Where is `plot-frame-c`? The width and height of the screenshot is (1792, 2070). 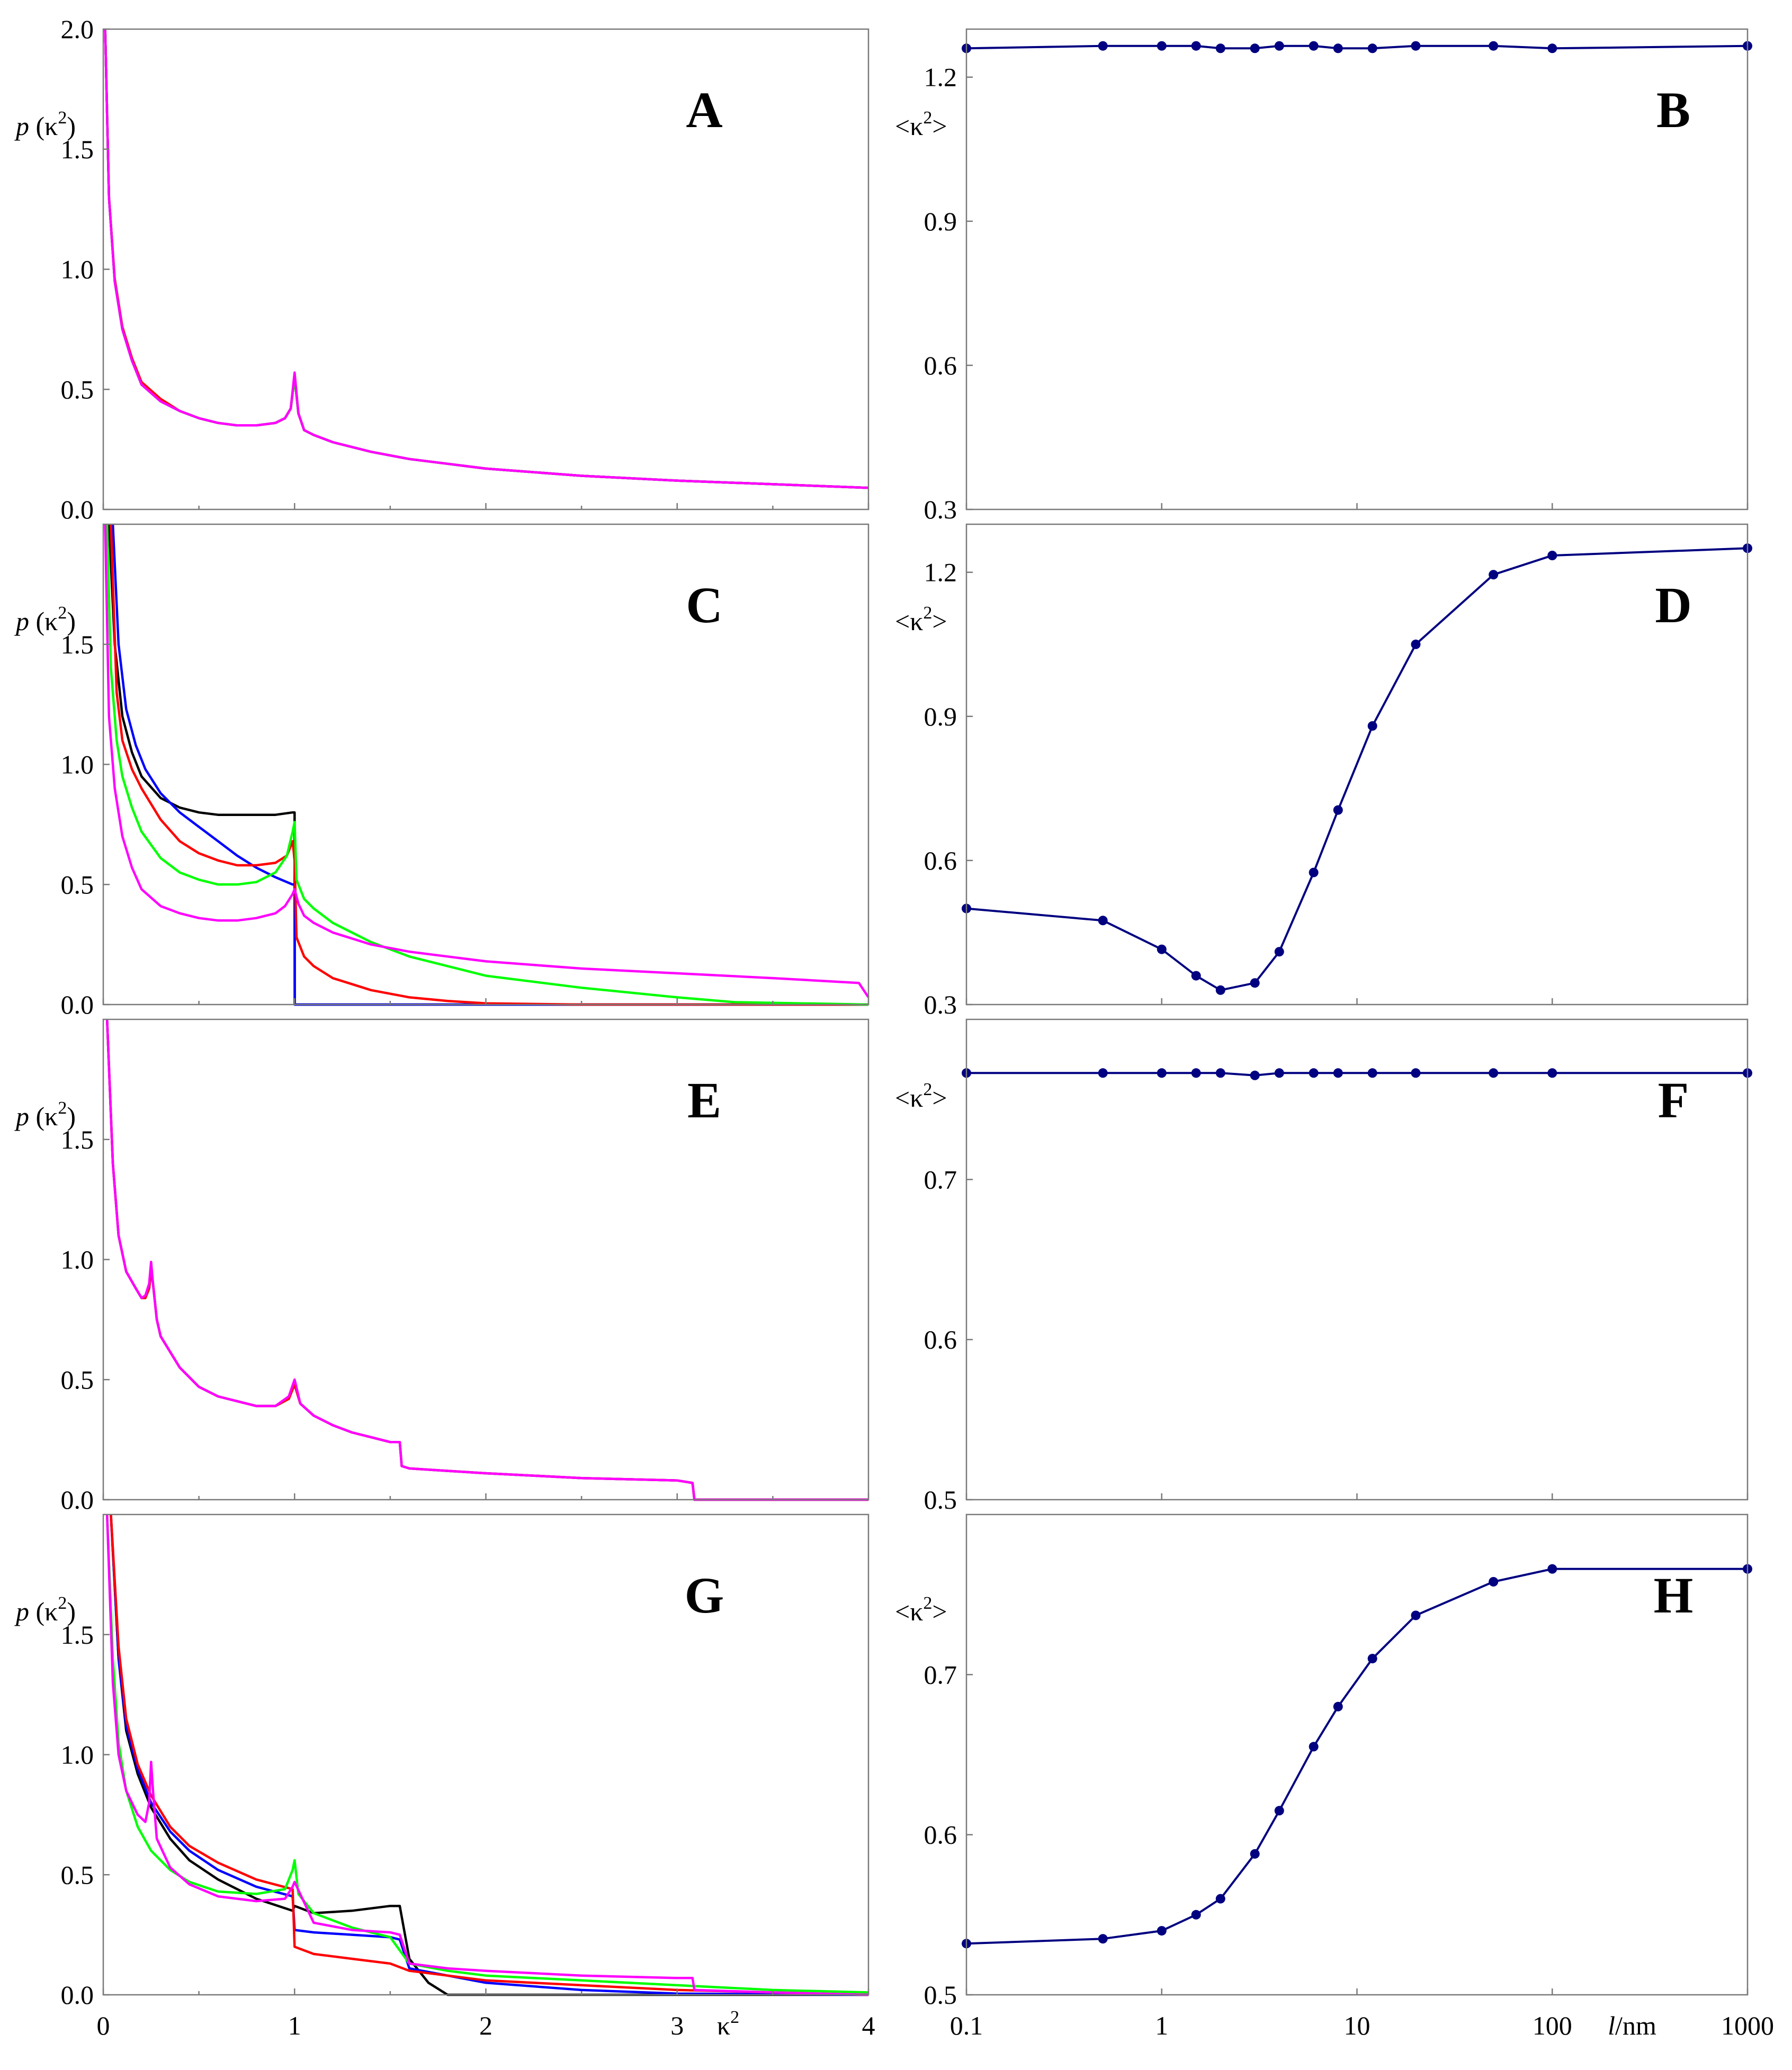 plot-frame-c is located at coordinates (486, 764).